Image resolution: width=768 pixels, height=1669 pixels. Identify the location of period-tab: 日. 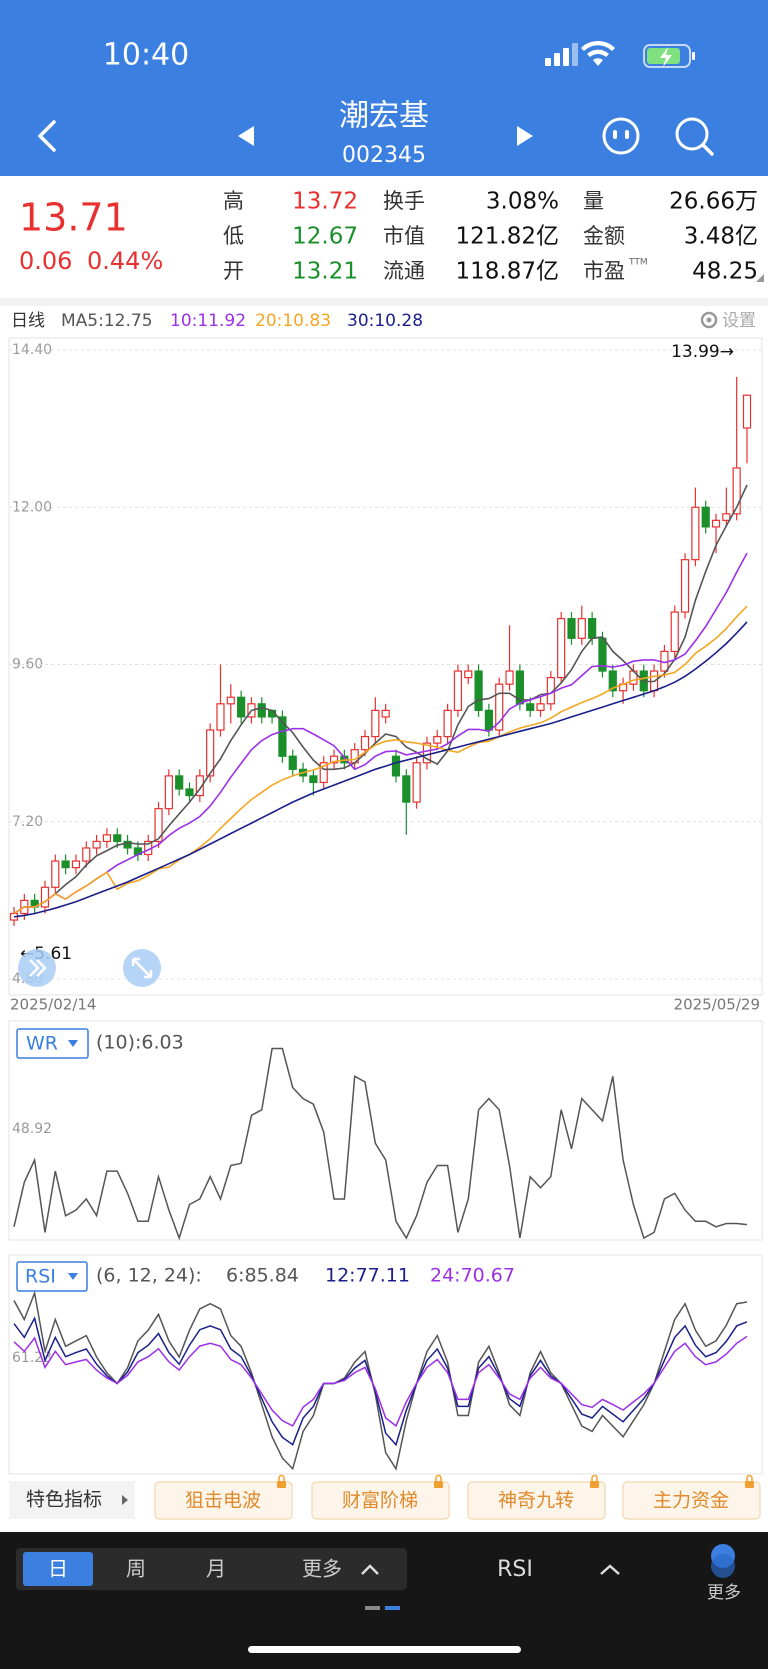
(58, 1569).